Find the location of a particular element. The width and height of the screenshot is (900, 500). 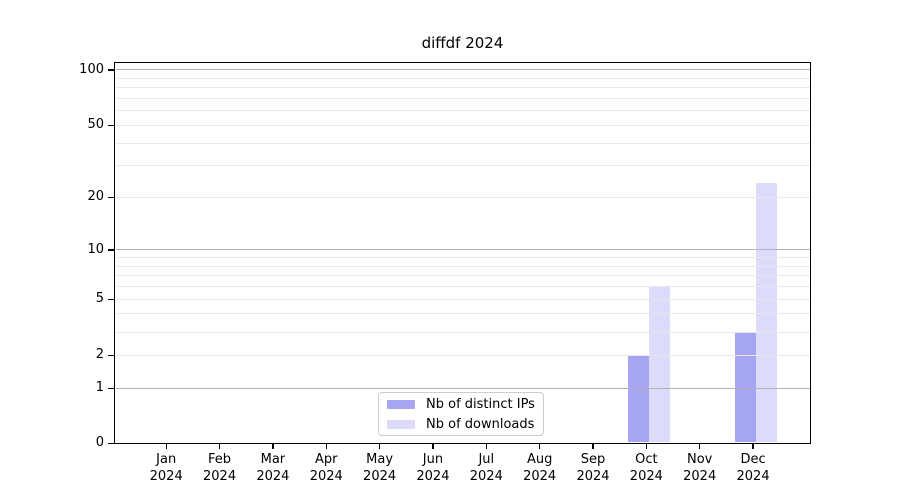

x-tick-label: Jun 2024 is located at coordinates (433, 468).